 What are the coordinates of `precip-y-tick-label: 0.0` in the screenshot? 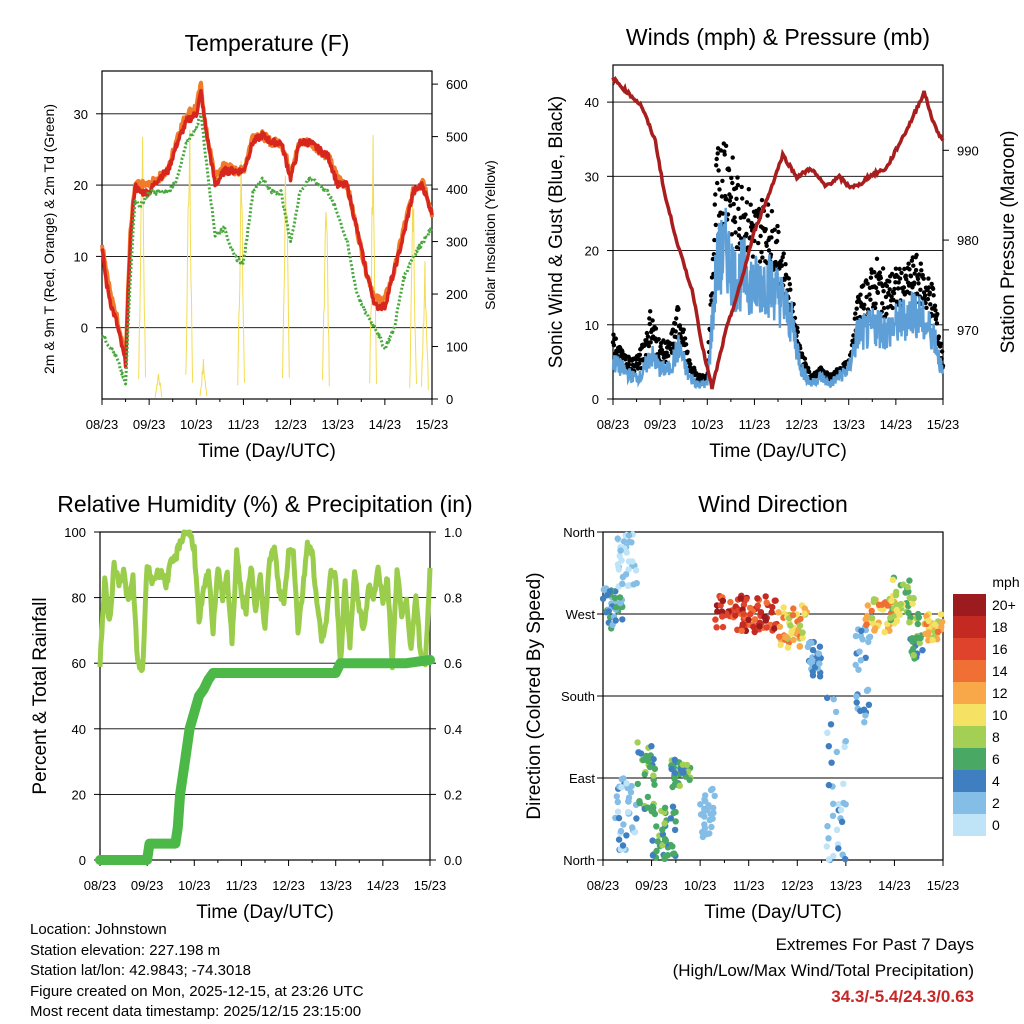 It's located at (453, 860).